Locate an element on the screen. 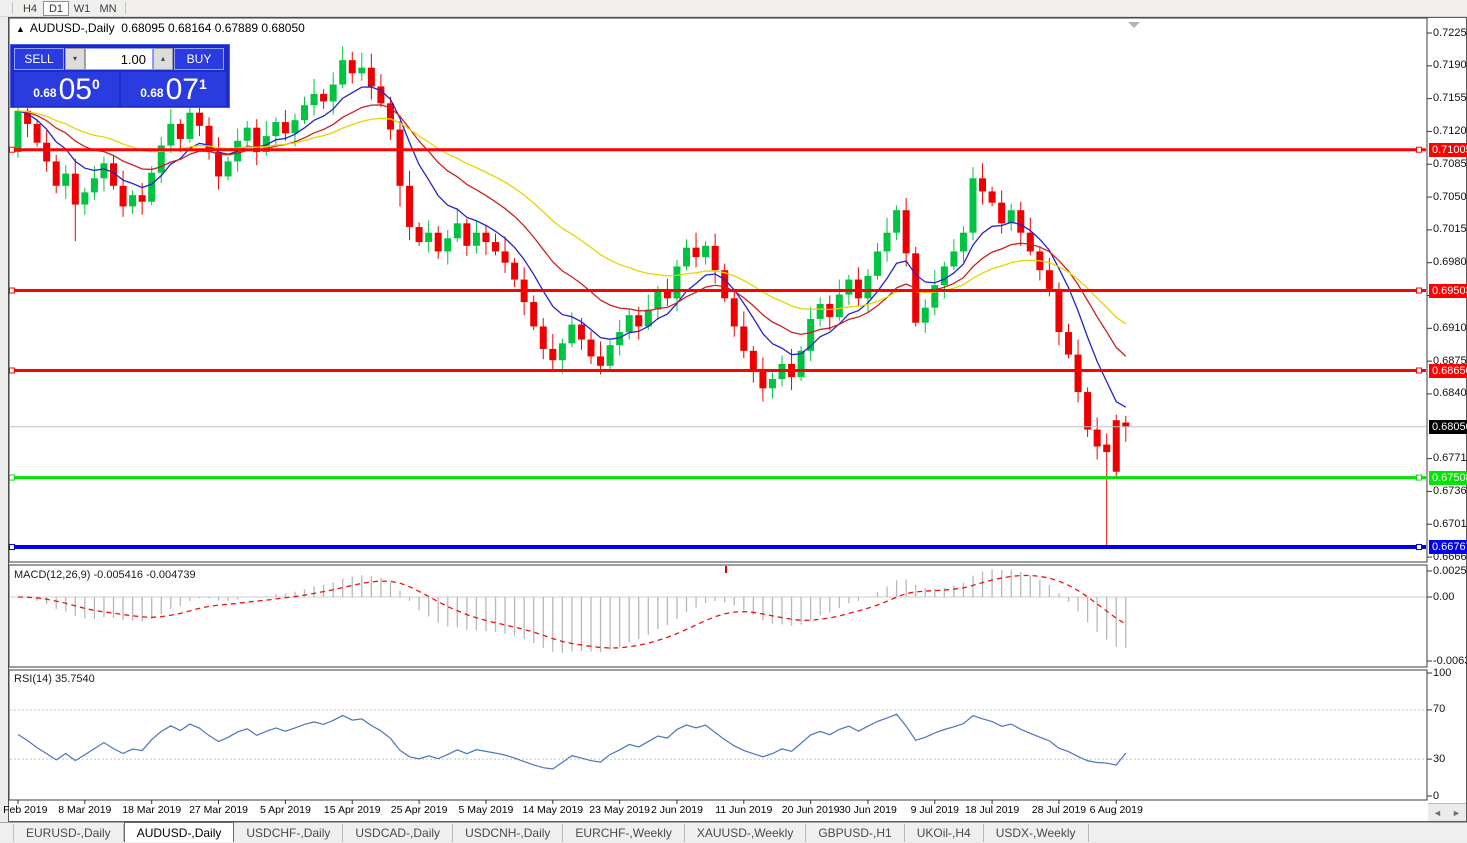 Image resolution: width=1467 pixels, height=843 pixels. buy-price-pipette: 1 is located at coordinates (202, 84).